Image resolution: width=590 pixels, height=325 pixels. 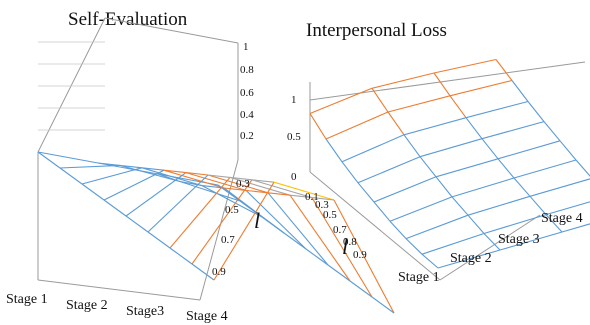 What do you see at coordinates (246, 47) in the screenshot?
I see `z-tick-label: 1` at bounding box center [246, 47].